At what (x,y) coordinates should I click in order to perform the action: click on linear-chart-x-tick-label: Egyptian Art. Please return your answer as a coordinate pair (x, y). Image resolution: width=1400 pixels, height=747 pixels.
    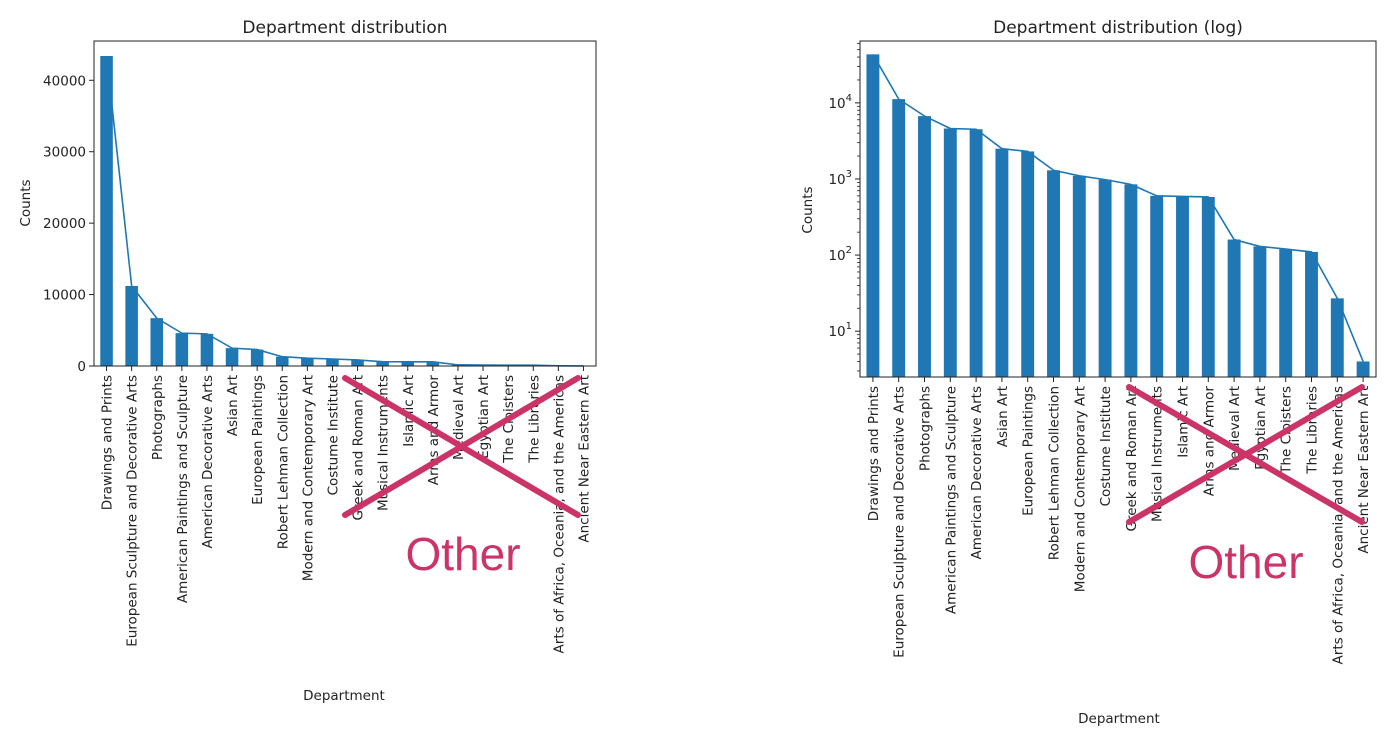
    Looking at the image, I should click on (484, 417).